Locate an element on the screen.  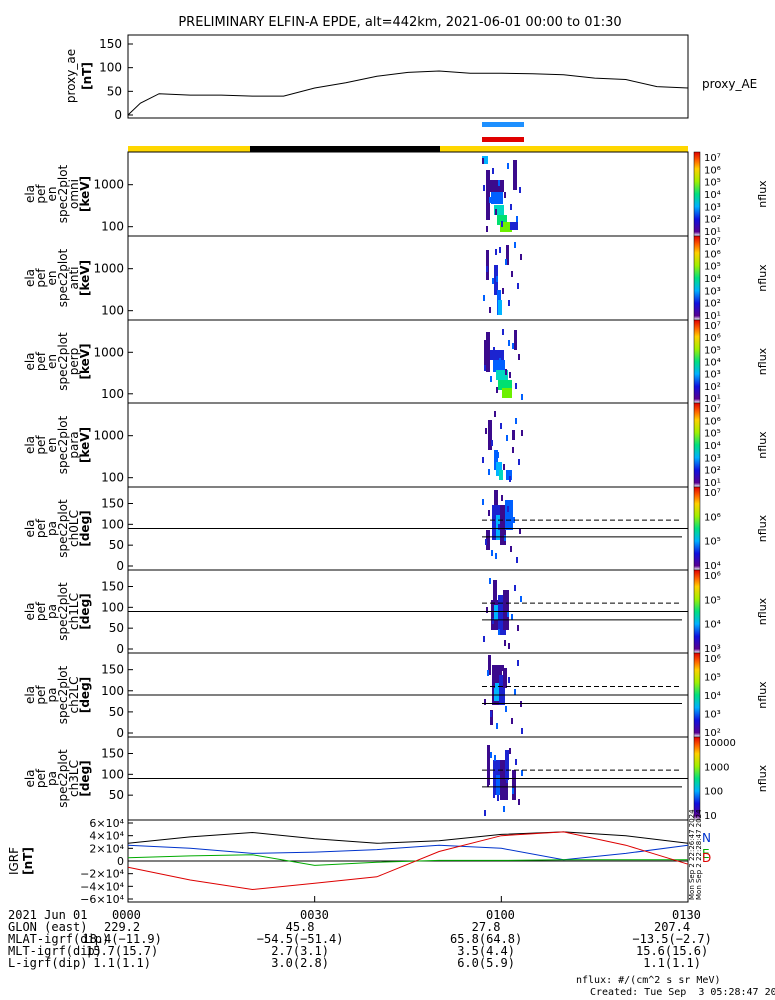
spectrogram-ylabel: ch3LC is located at coordinates (74, 778).